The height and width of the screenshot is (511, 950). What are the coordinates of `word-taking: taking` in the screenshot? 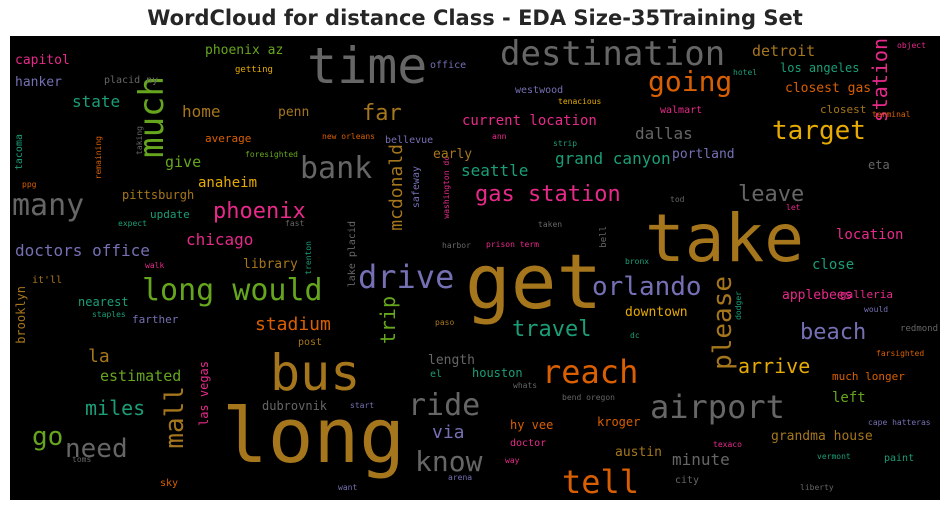 It's located at (139, 140).